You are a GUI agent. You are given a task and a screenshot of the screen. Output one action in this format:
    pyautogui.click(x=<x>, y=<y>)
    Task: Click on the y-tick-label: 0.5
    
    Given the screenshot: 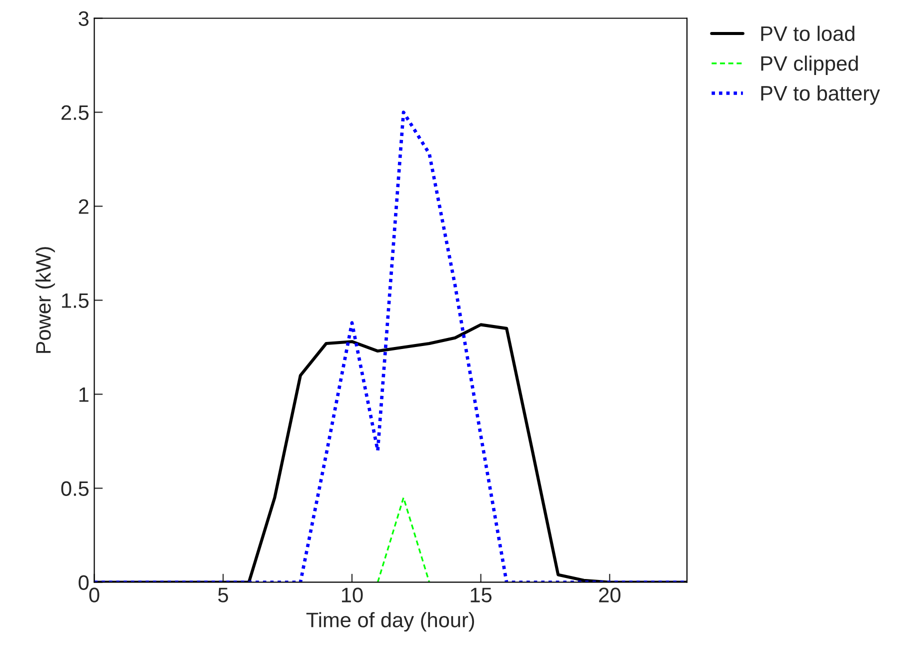 What is the action you would take?
    pyautogui.click(x=75, y=488)
    